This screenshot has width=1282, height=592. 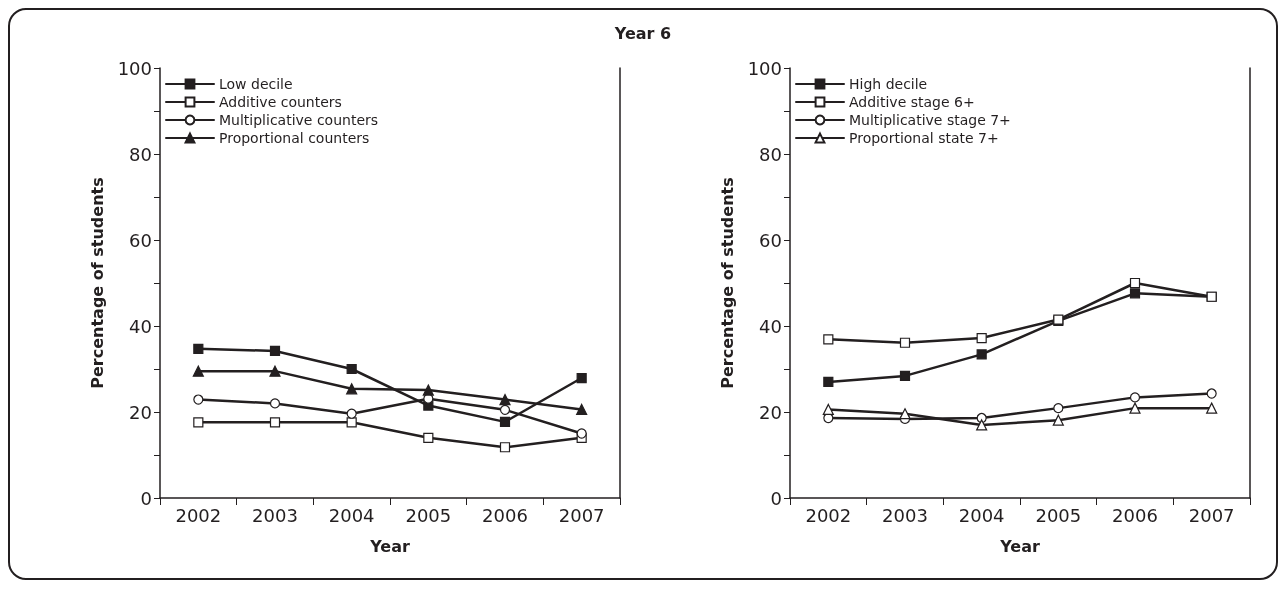 What do you see at coordinates (299, 120) in the screenshot?
I see `legend-label: Multiplicative counters` at bounding box center [299, 120].